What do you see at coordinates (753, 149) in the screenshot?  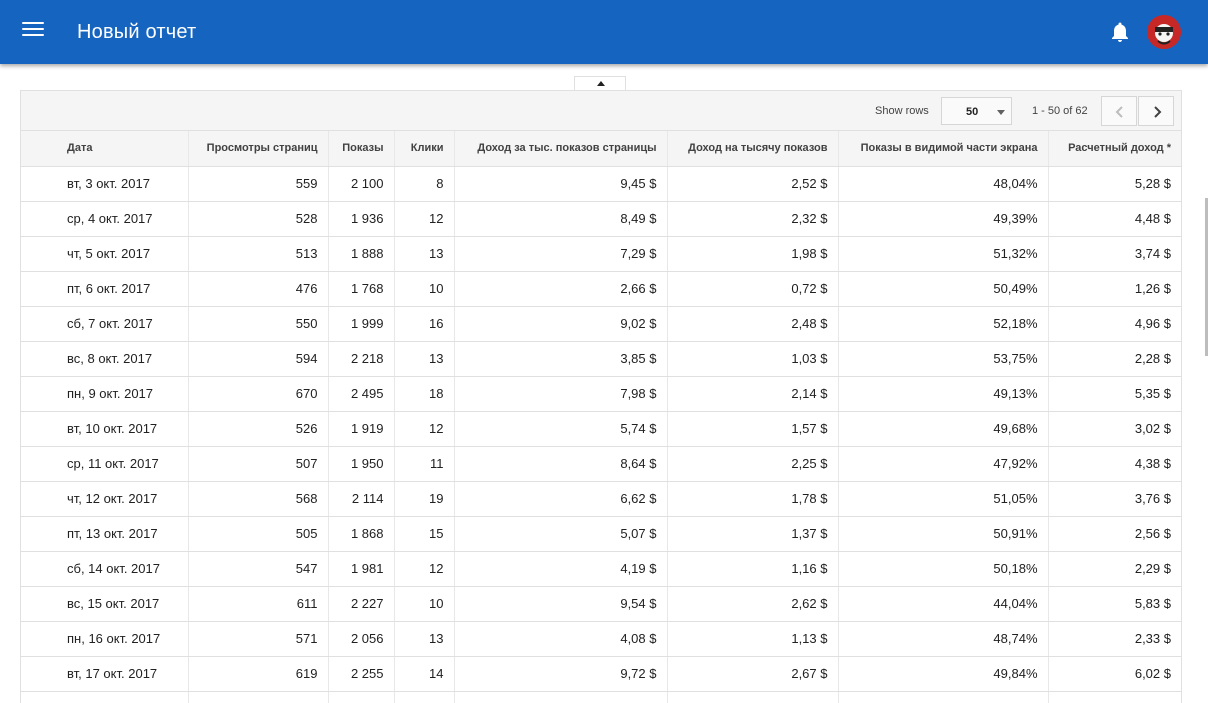 I see `column-header-impression-rpm: Доход на тысячу показов` at bounding box center [753, 149].